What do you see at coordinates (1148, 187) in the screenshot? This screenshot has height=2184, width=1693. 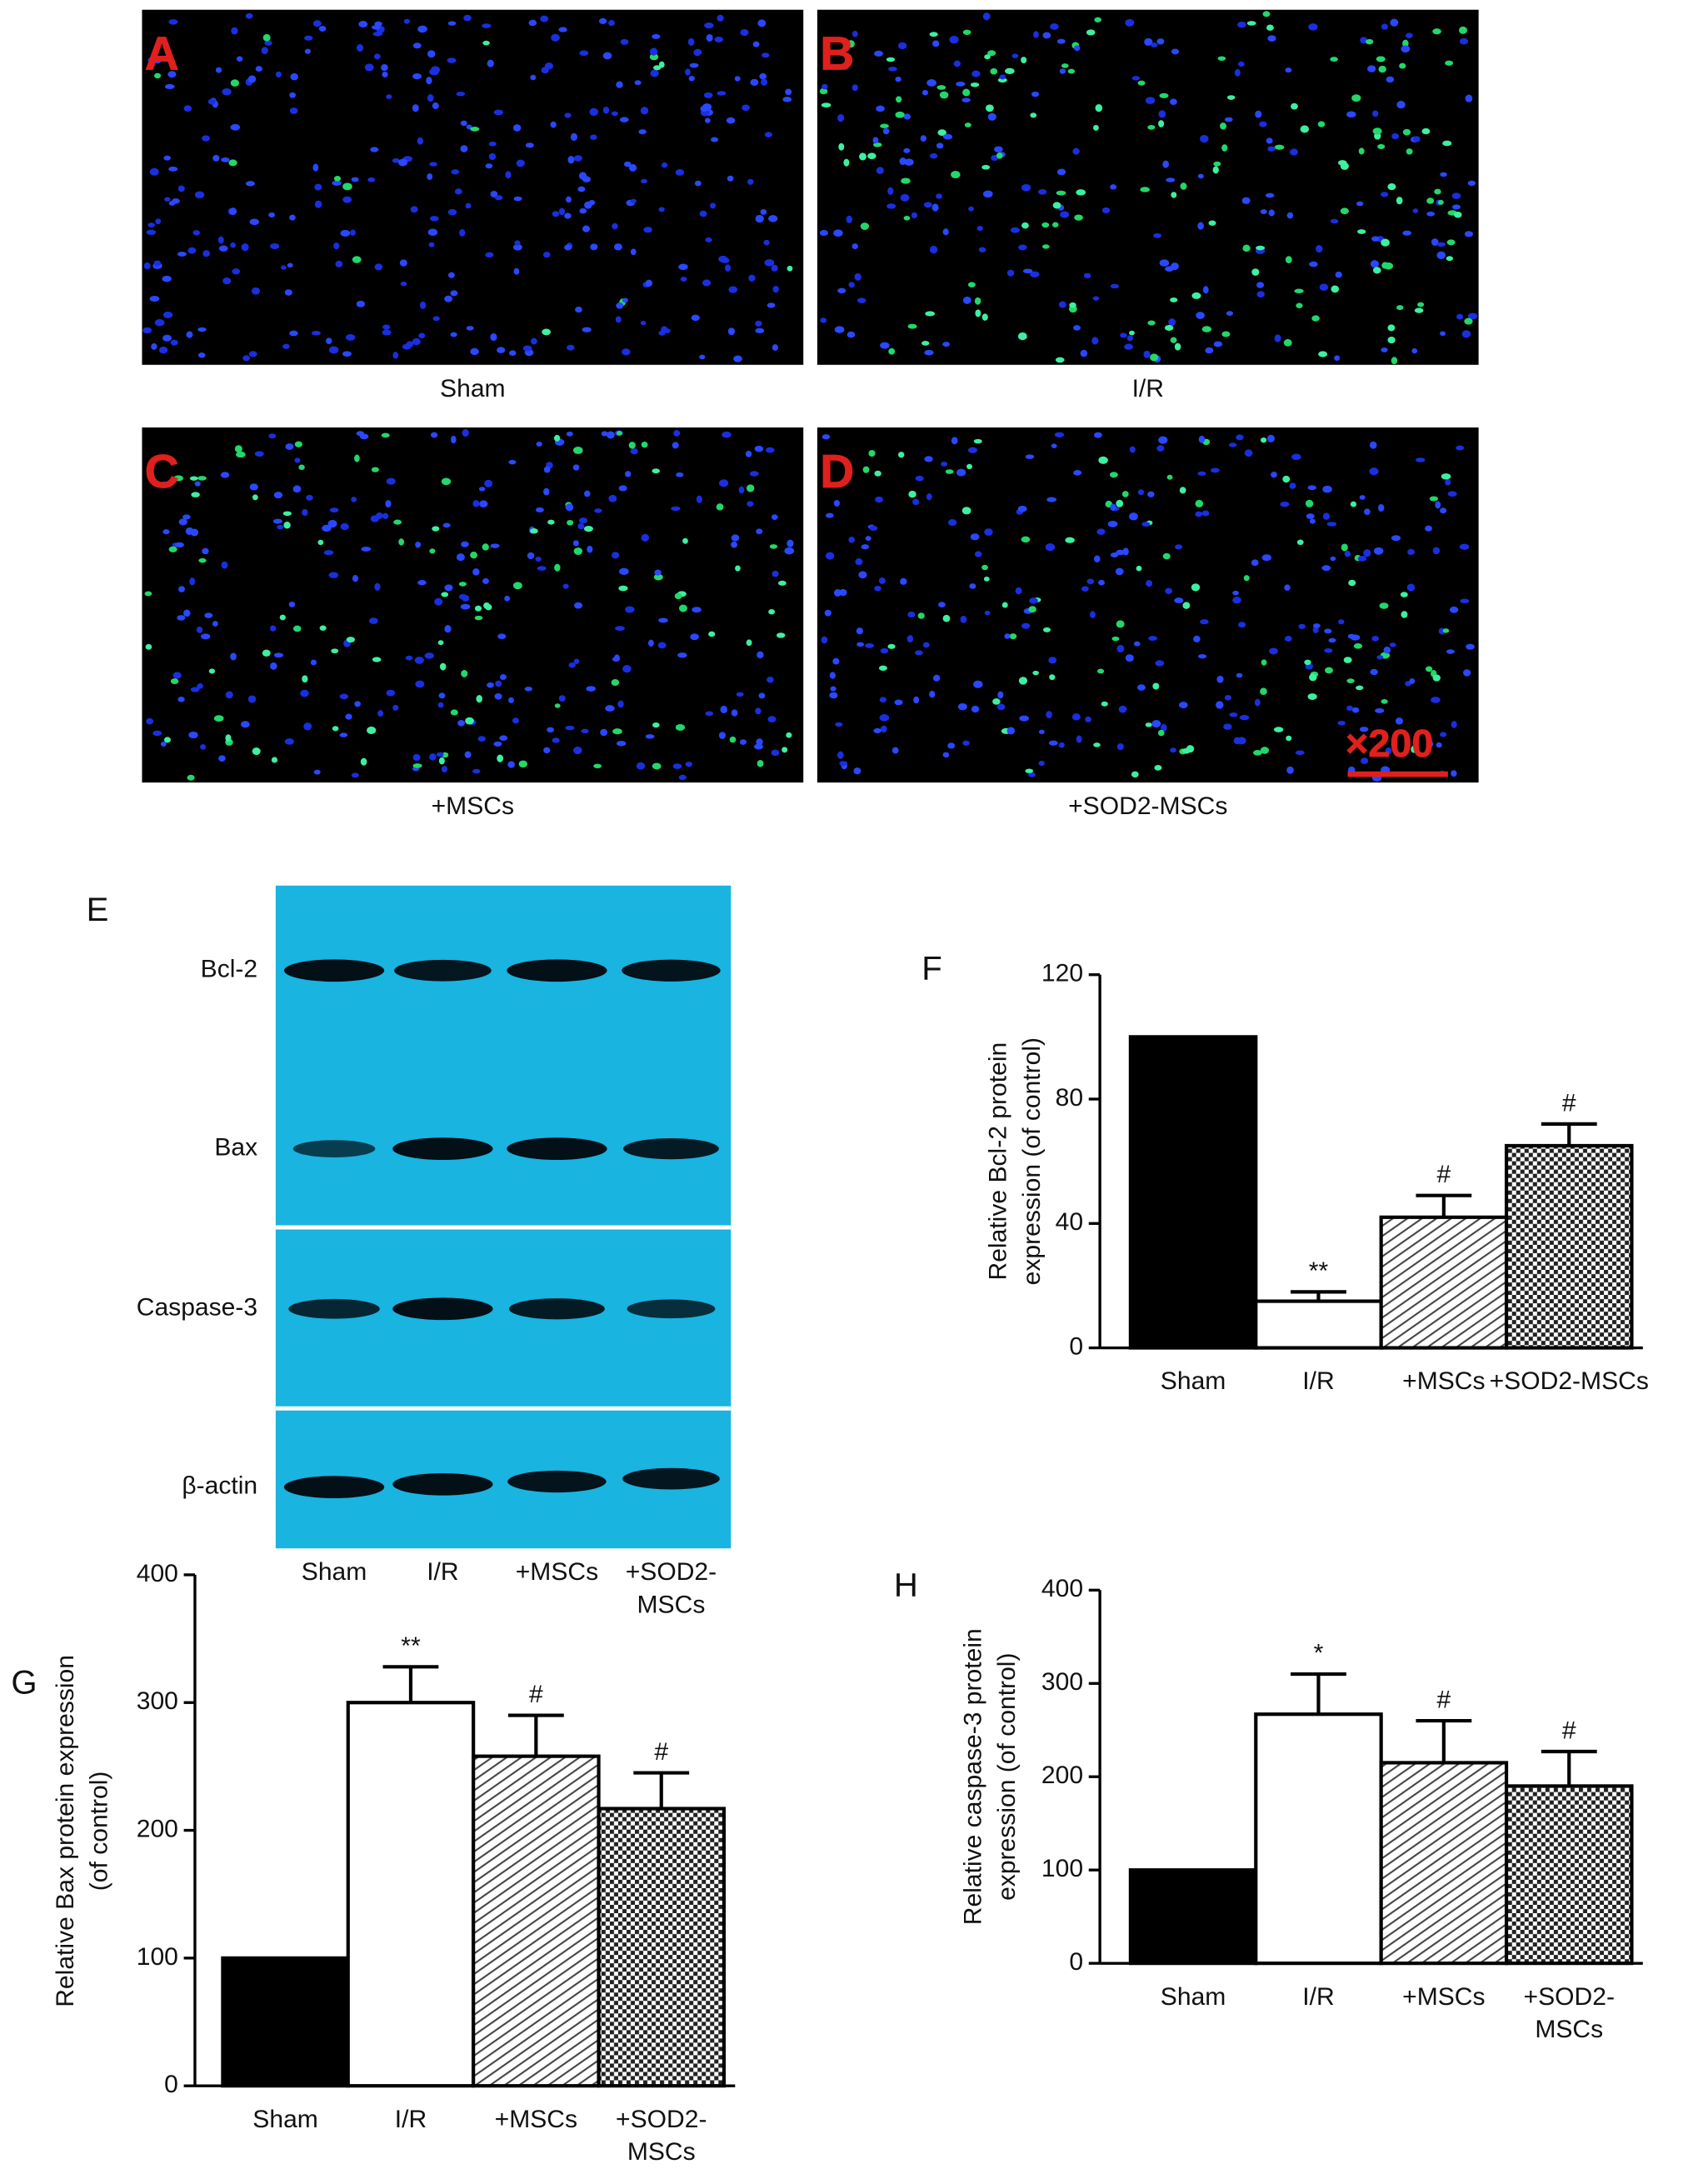 I see `micrograph` at bounding box center [1148, 187].